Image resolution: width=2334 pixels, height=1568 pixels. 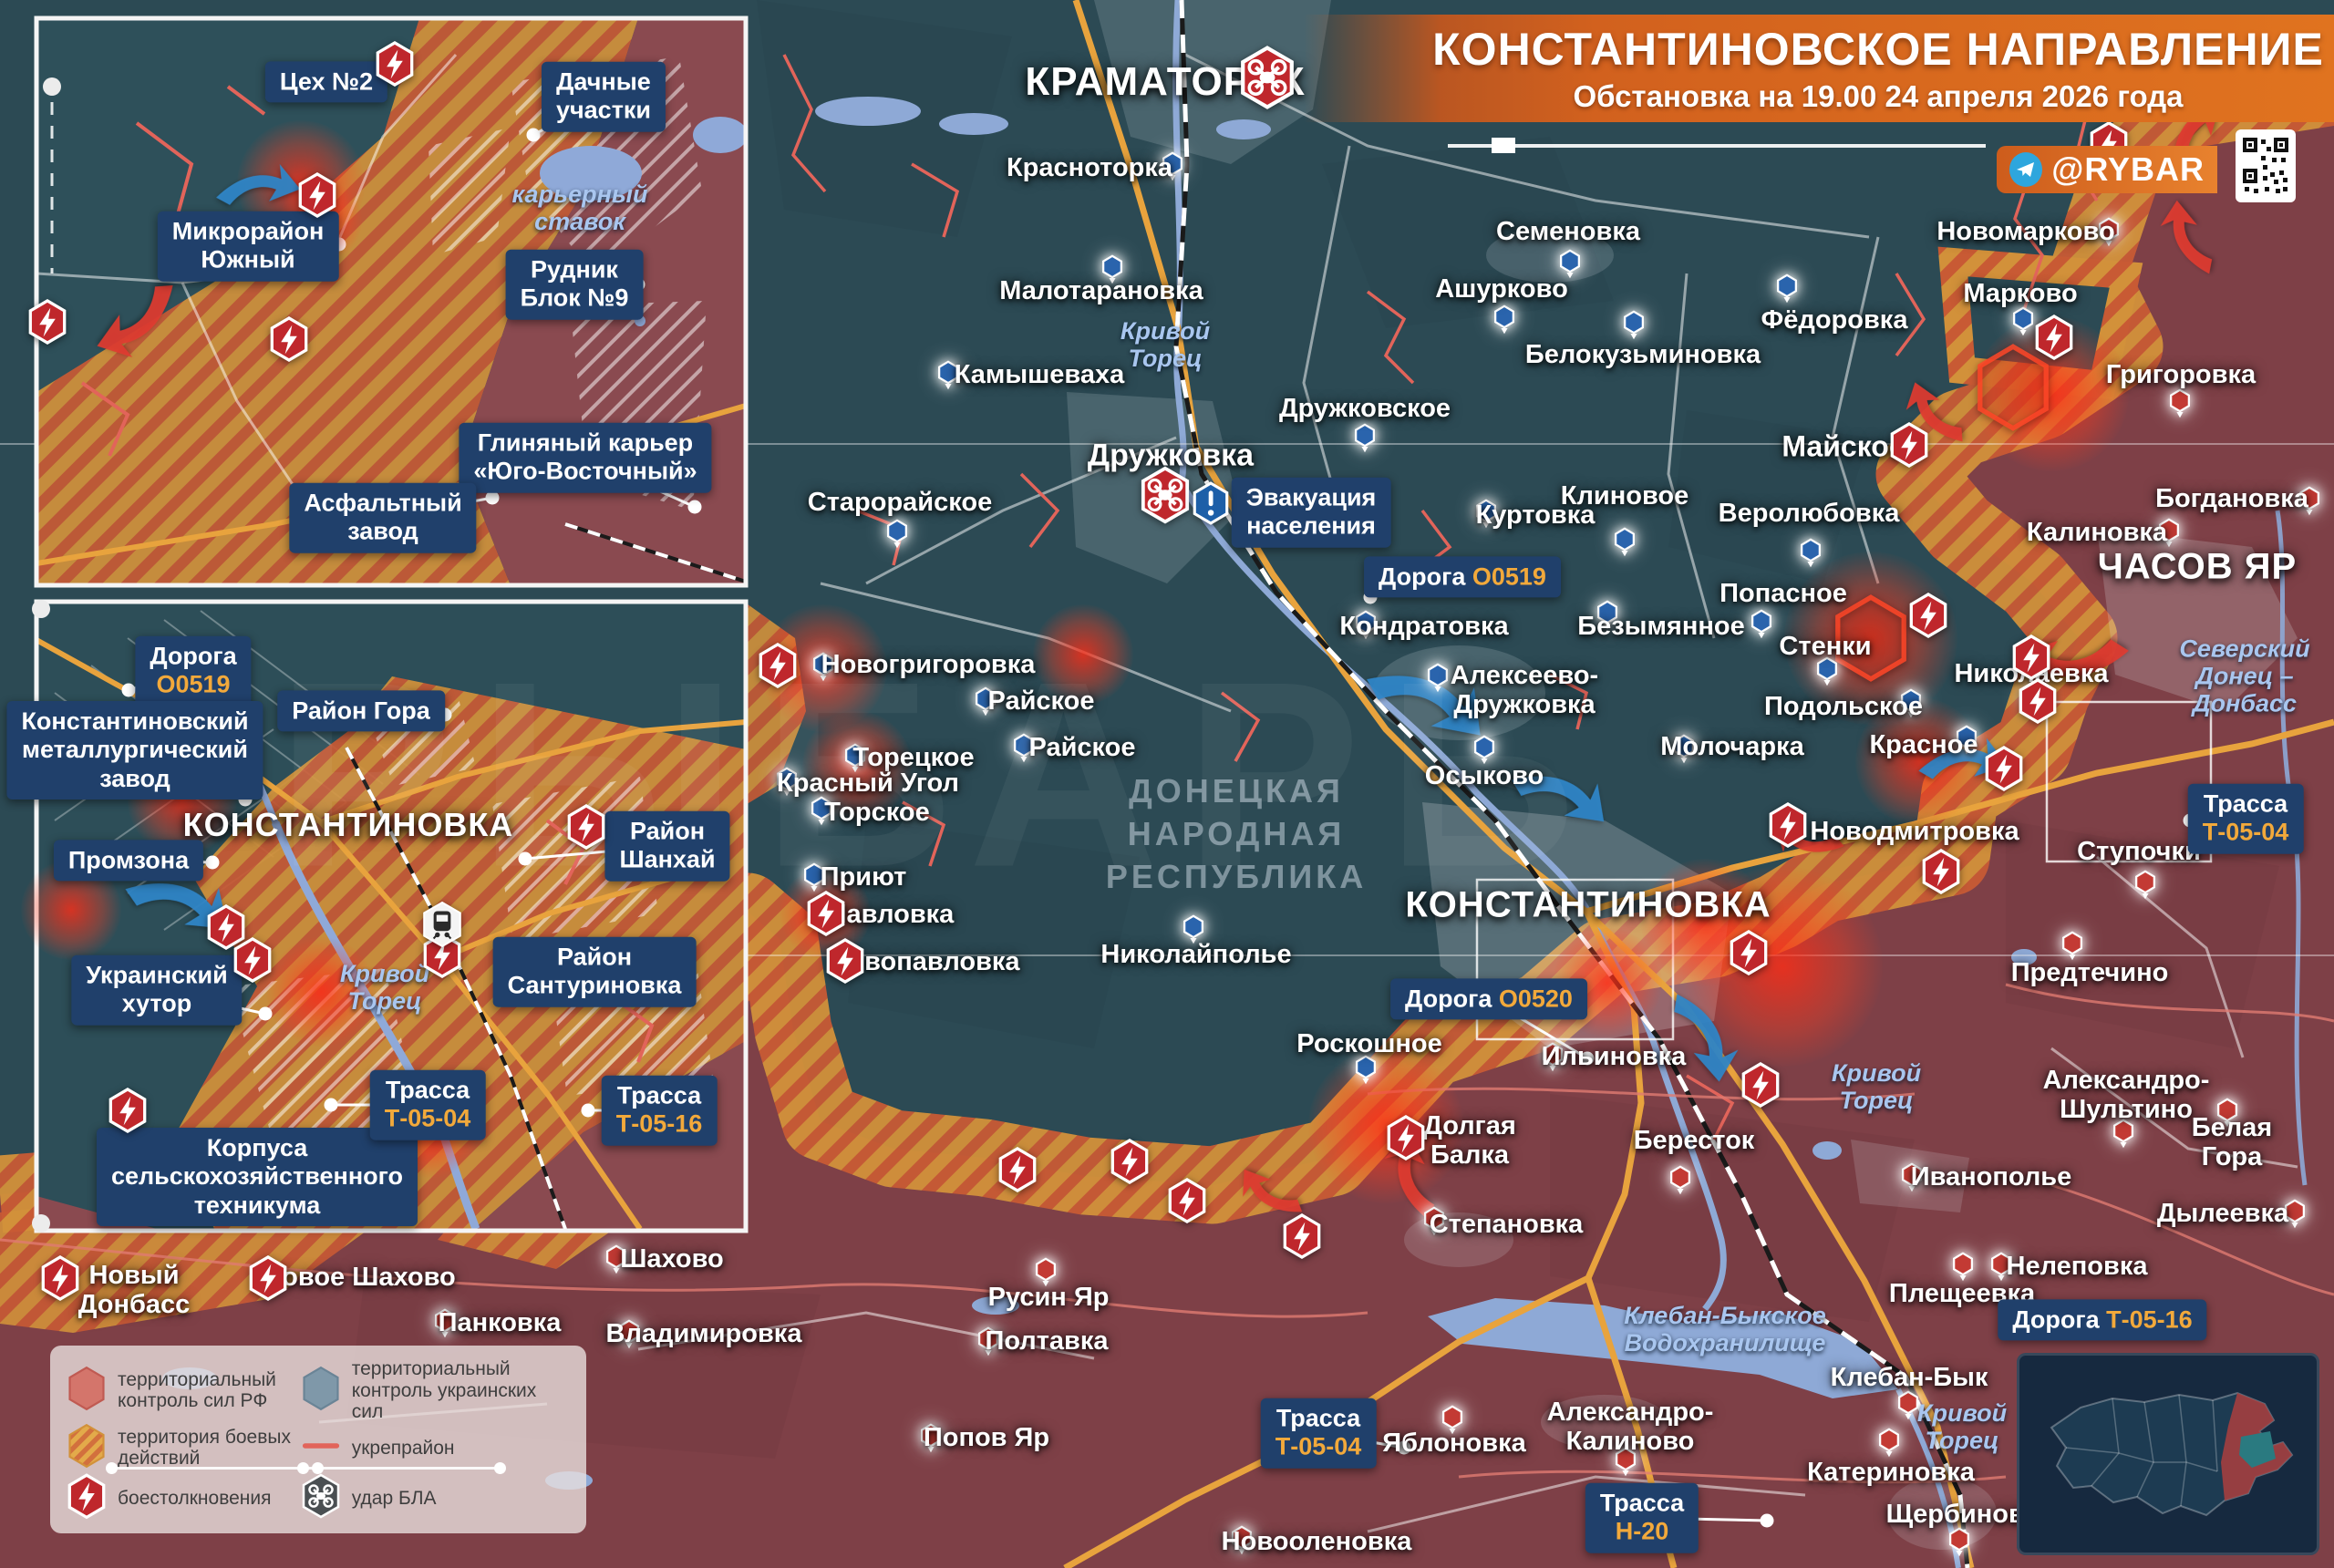 I want to click on uav-strike-hex-icon, so click(x=321, y=1498).